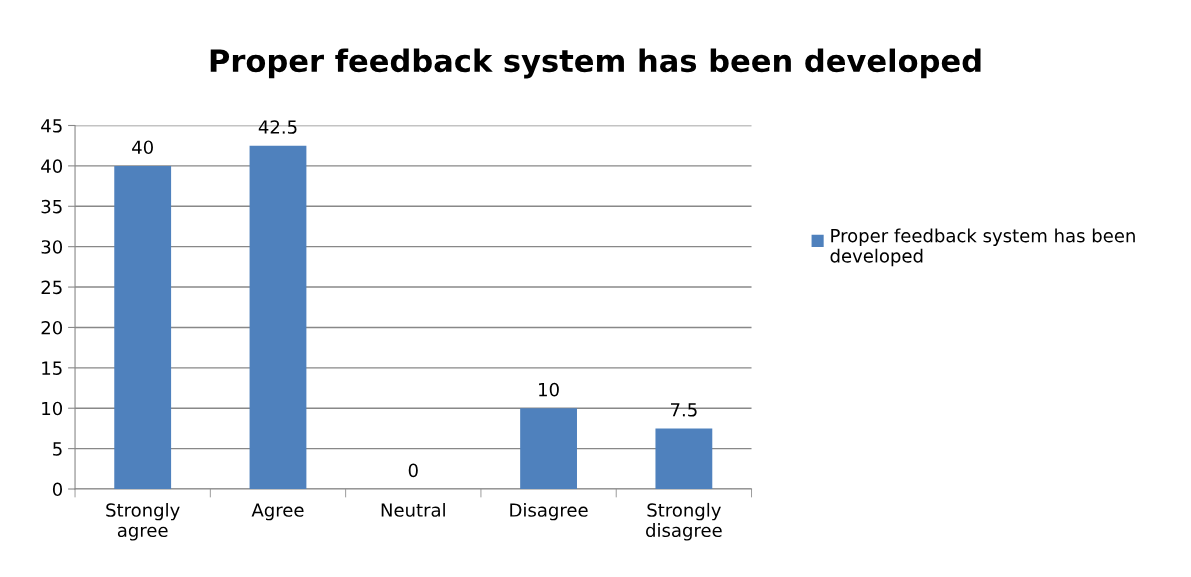 The width and height of the screenshot is (1191, 577). Describe the element at coordinates (413, 470) in the screenshot. I see `data-label: 0` at that location.